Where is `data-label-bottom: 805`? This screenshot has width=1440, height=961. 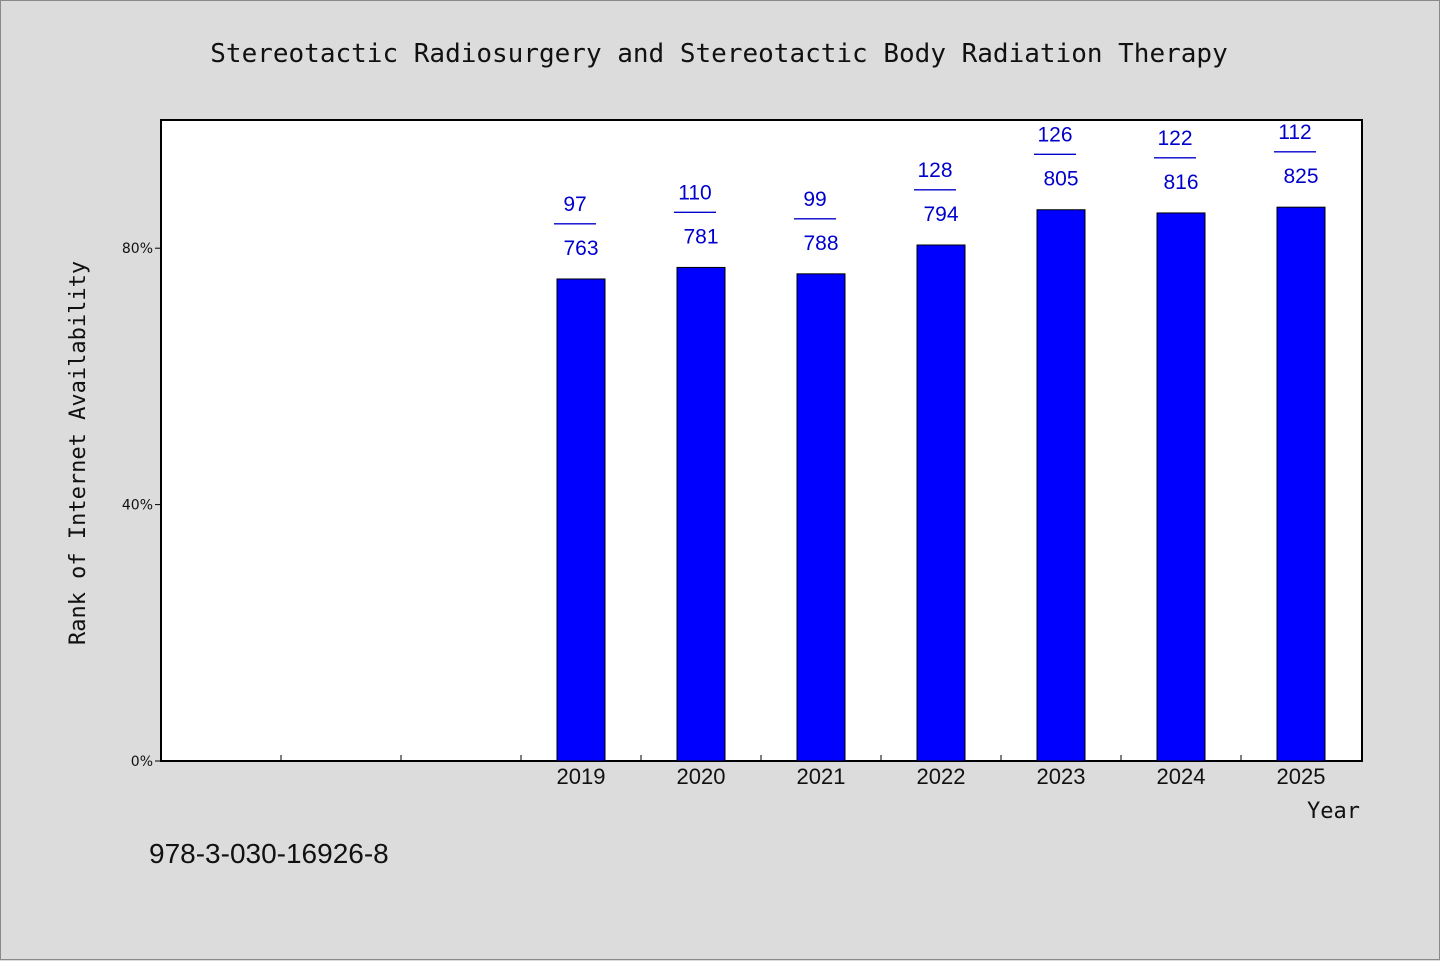 data-label-bottom: 805 is located at coordinates (1060, 179).